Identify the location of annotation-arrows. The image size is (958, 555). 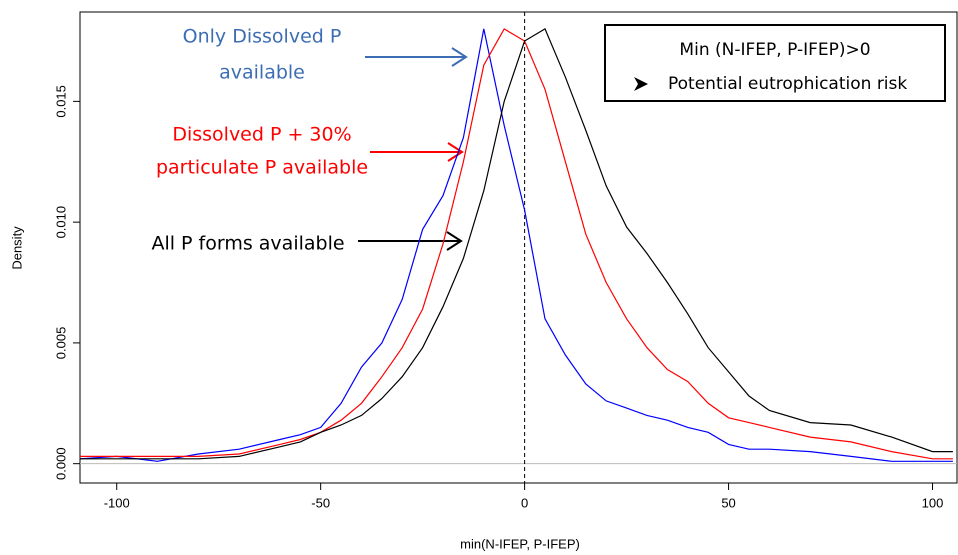
(413, 149).